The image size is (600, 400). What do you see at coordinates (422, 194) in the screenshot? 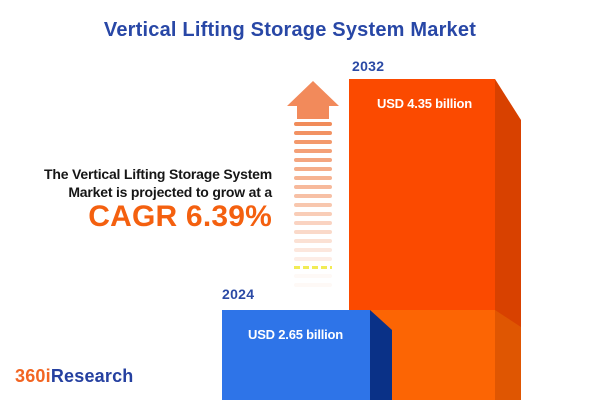
I see `bar-2032-front-upper` at bounding box center [422, 194].